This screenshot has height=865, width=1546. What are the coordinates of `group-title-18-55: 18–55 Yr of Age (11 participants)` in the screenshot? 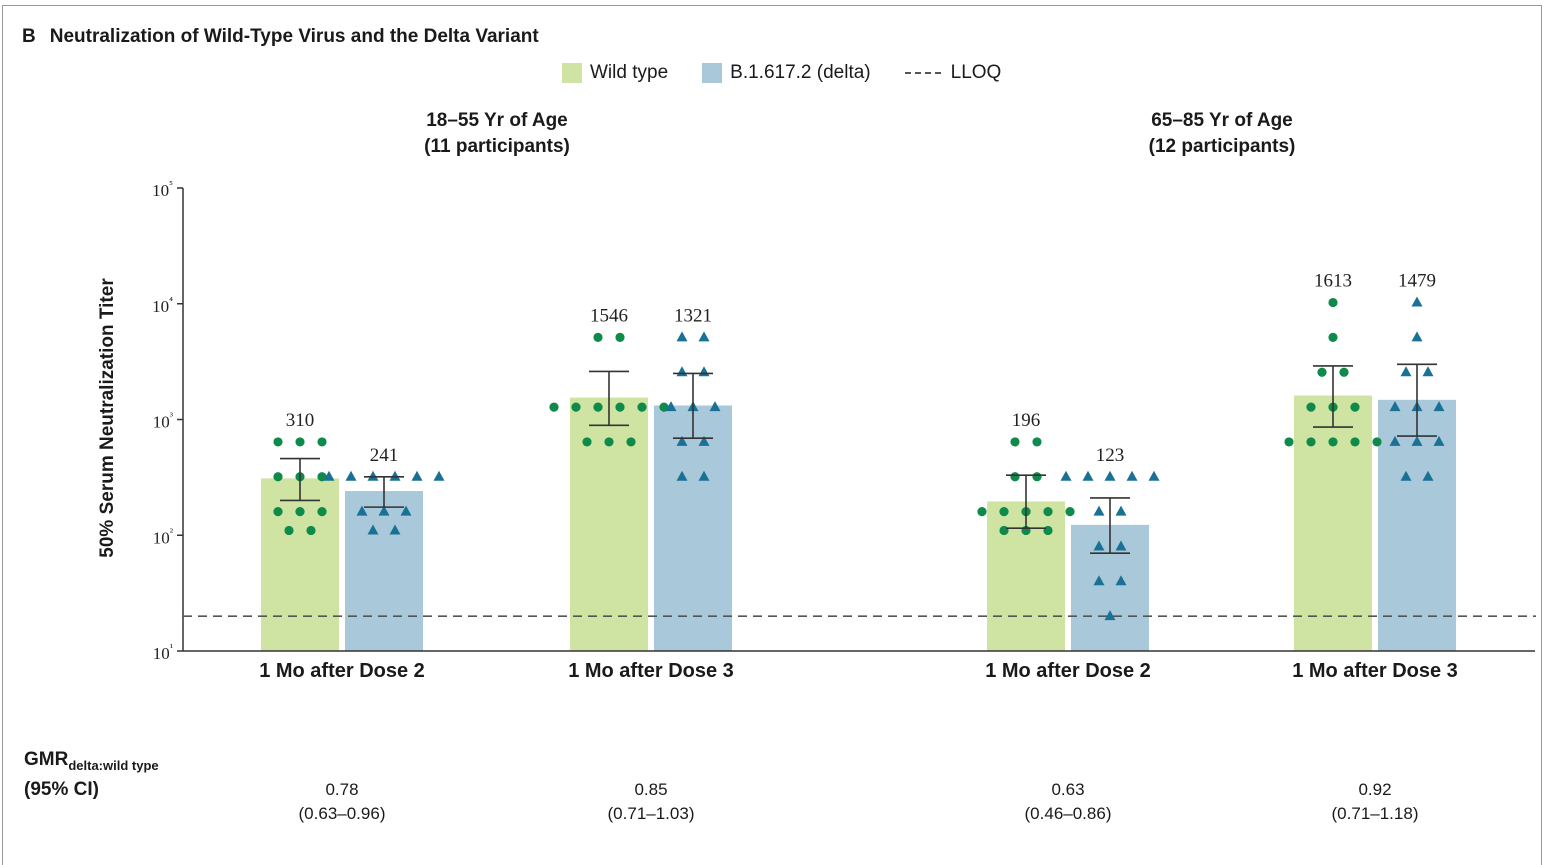 It's located at (497, 134).